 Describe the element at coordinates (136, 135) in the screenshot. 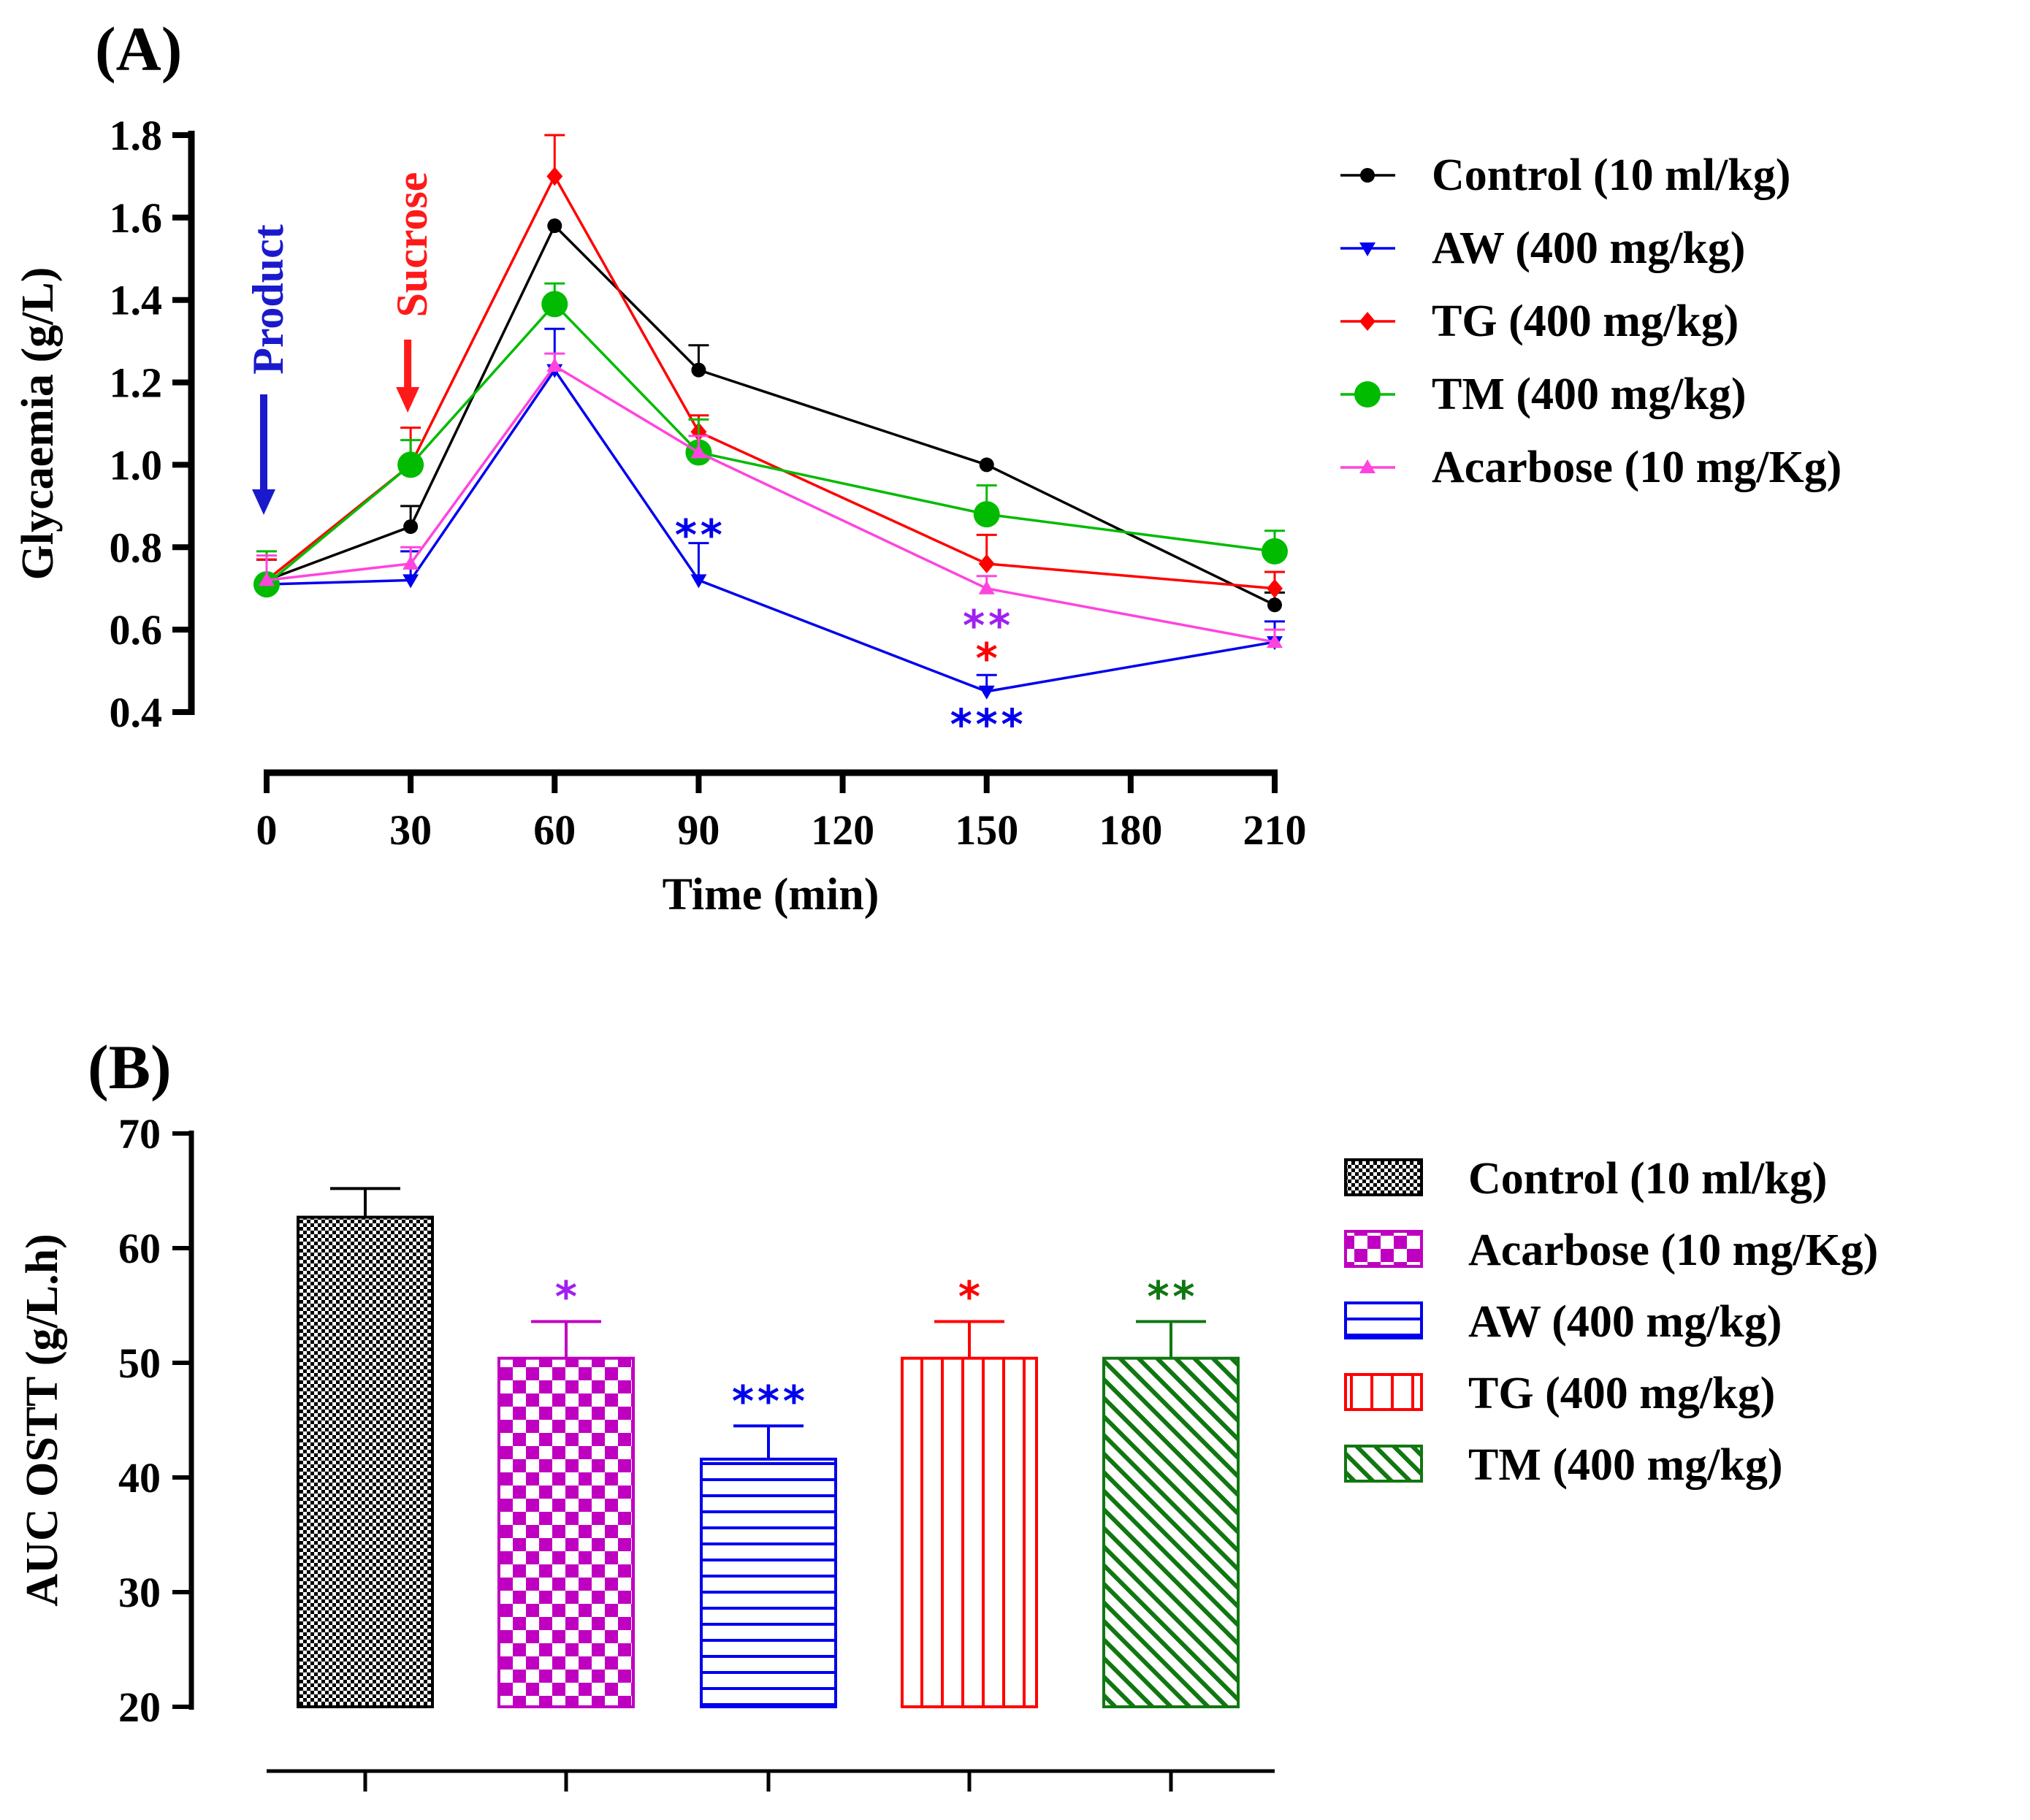

I see `y-tick-label: 1.8` at that location.